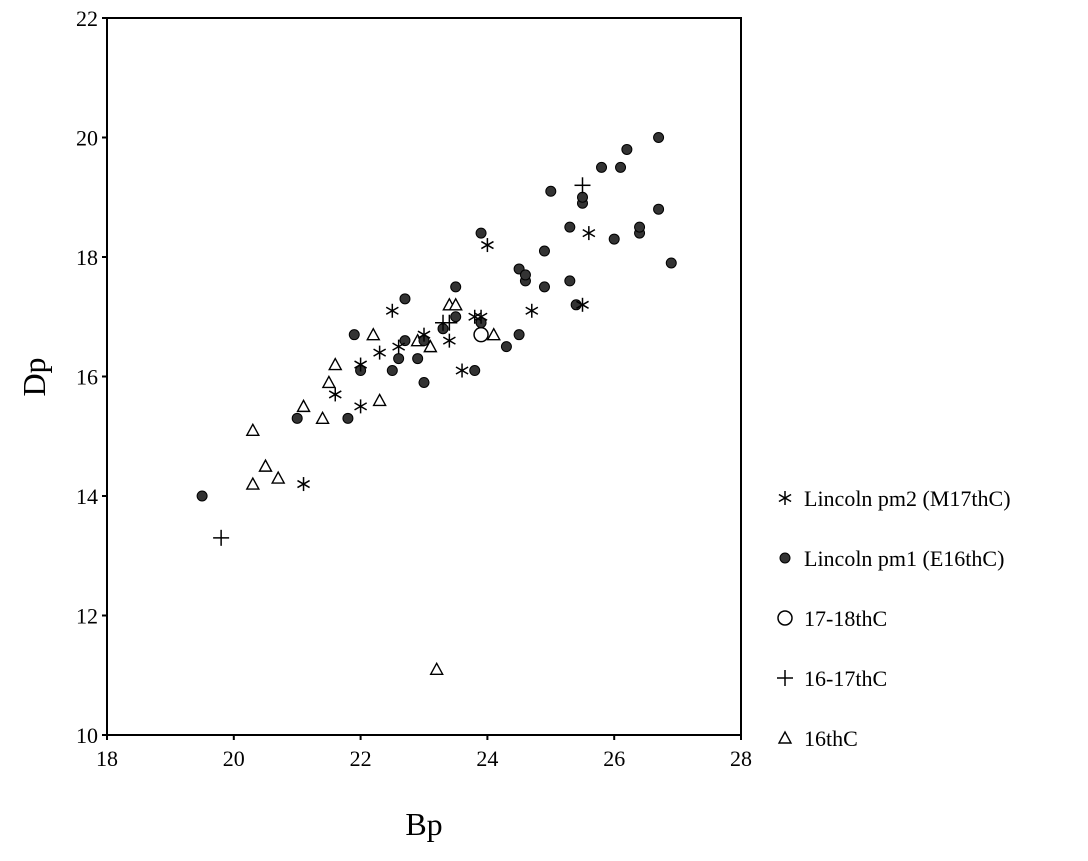 This screenshot has height=861, width=1088. Describe the element at coordinates (234, 758) in the screenshot. I see `x-tick-label: 20` at that location.